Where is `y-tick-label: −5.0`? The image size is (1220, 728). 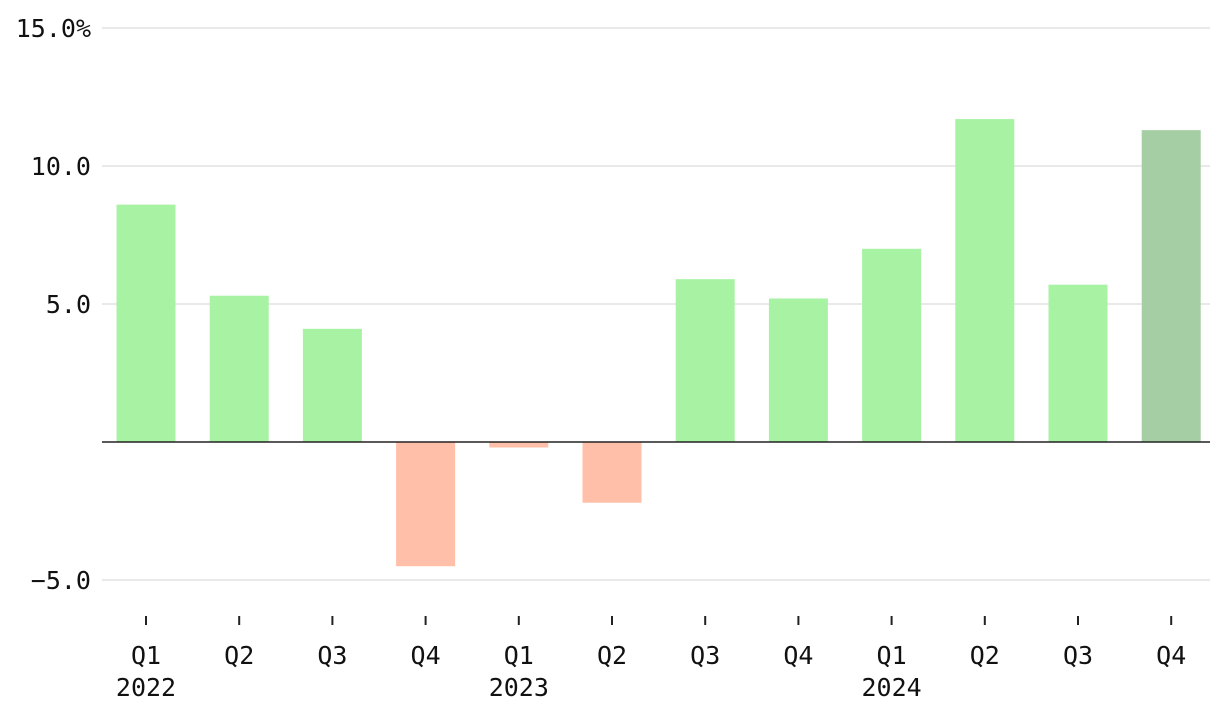 y-tick-label: −5.0 is located at coordinates (61, 580).